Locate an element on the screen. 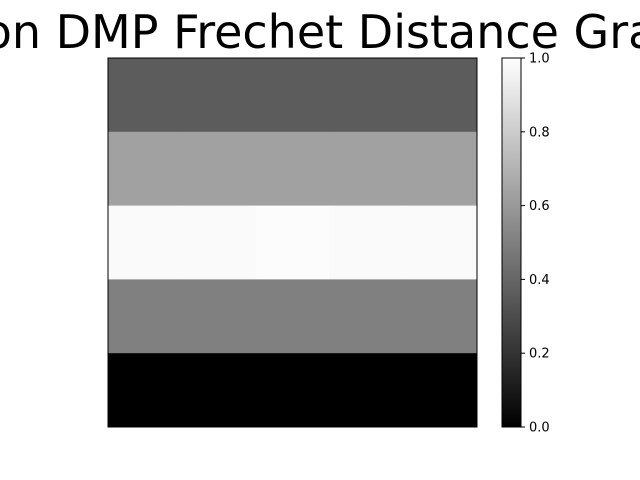 This screenshot has height=480, width=640. colorbar is located at coordinates (511, 242).